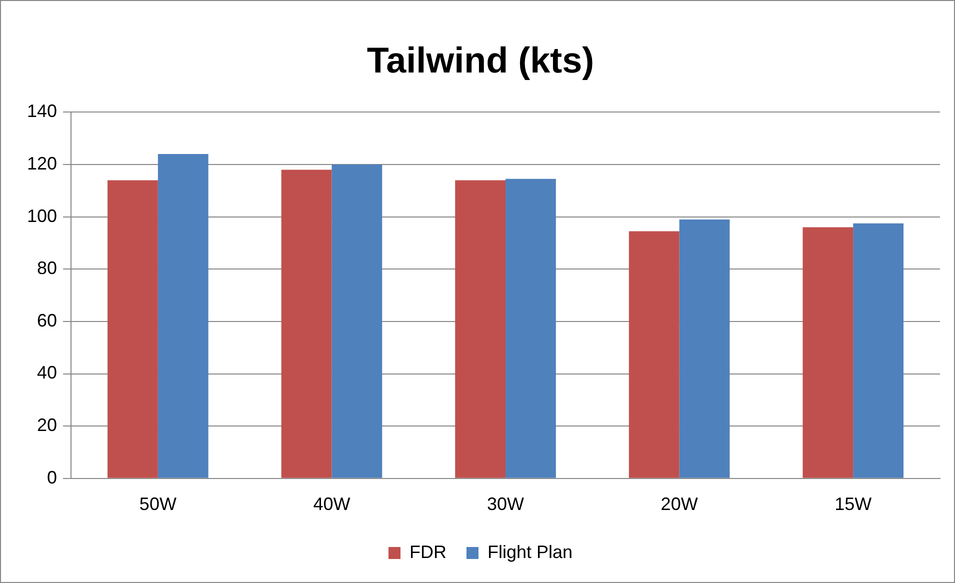 Image resolution: width=955 pixels, height=583 pixels. What do you see at coordinates (42, 163) in the screenshot?
I see `y-tick-label: 120` at bounding box center [42, 163].